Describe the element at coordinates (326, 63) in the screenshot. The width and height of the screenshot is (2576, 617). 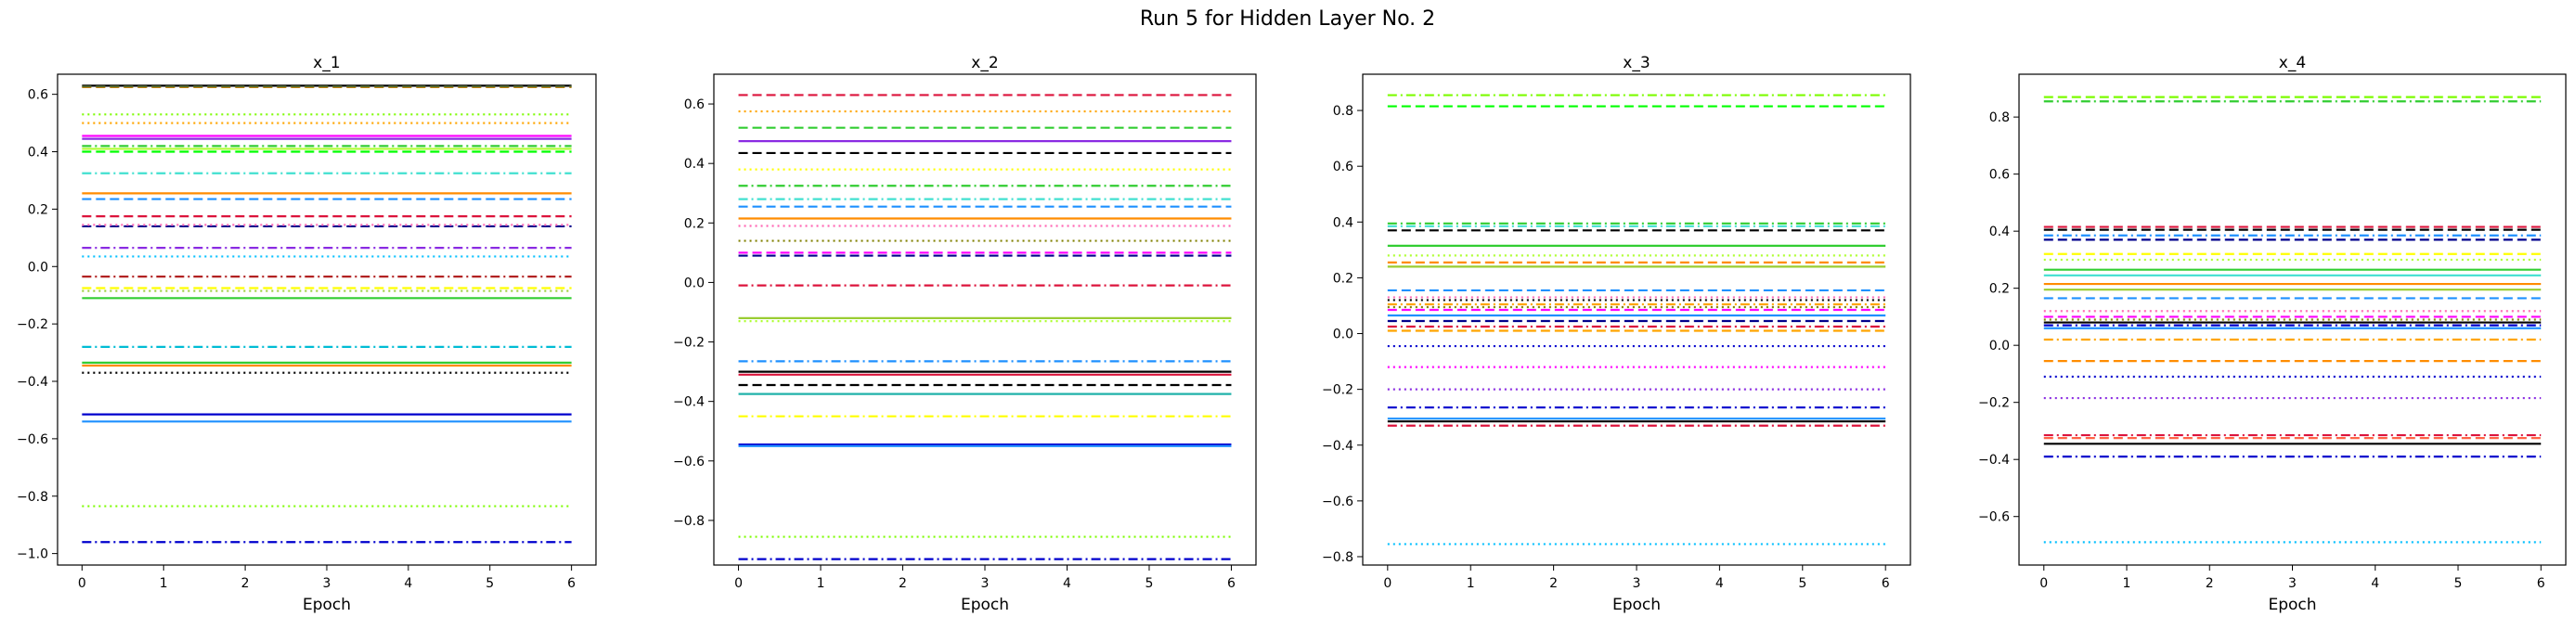
I see `subplot-title: x_1` at that location.